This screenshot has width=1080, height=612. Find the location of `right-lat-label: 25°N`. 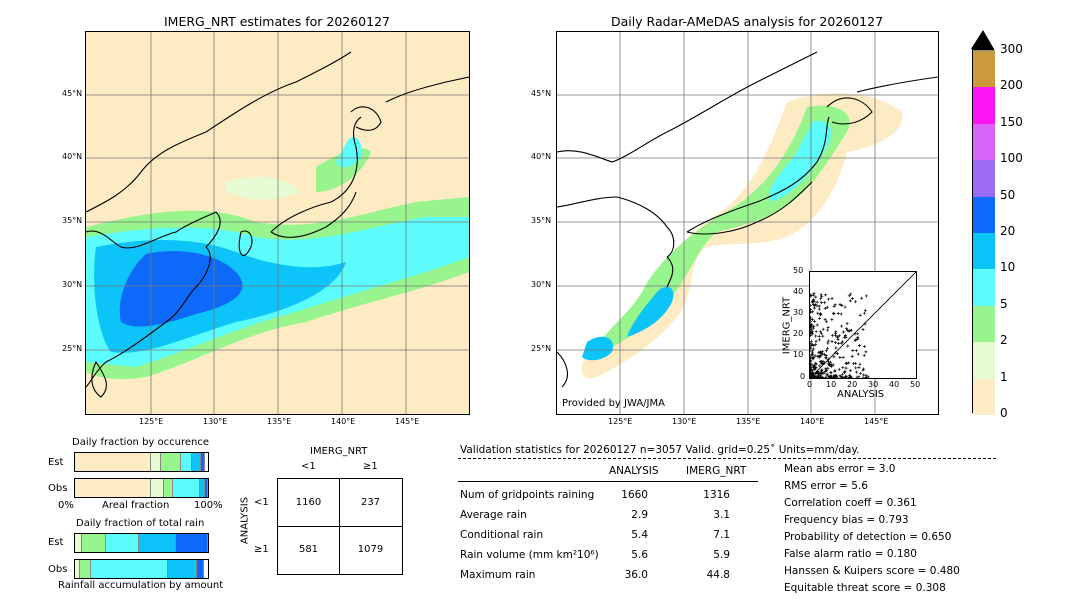

right-lat-label: 25°N is located at coordinates (541, 348).